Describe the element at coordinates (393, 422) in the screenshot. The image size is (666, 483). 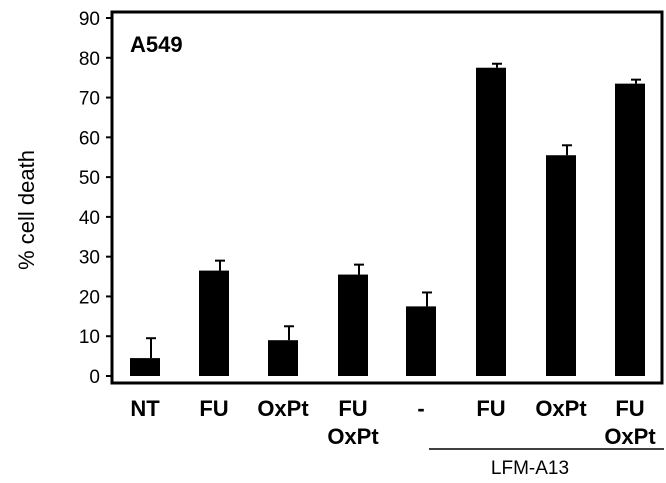
I see `x-axis-labels: NT FU OxPt FU OxPt - FU OxPt FU OxPt` at that location.